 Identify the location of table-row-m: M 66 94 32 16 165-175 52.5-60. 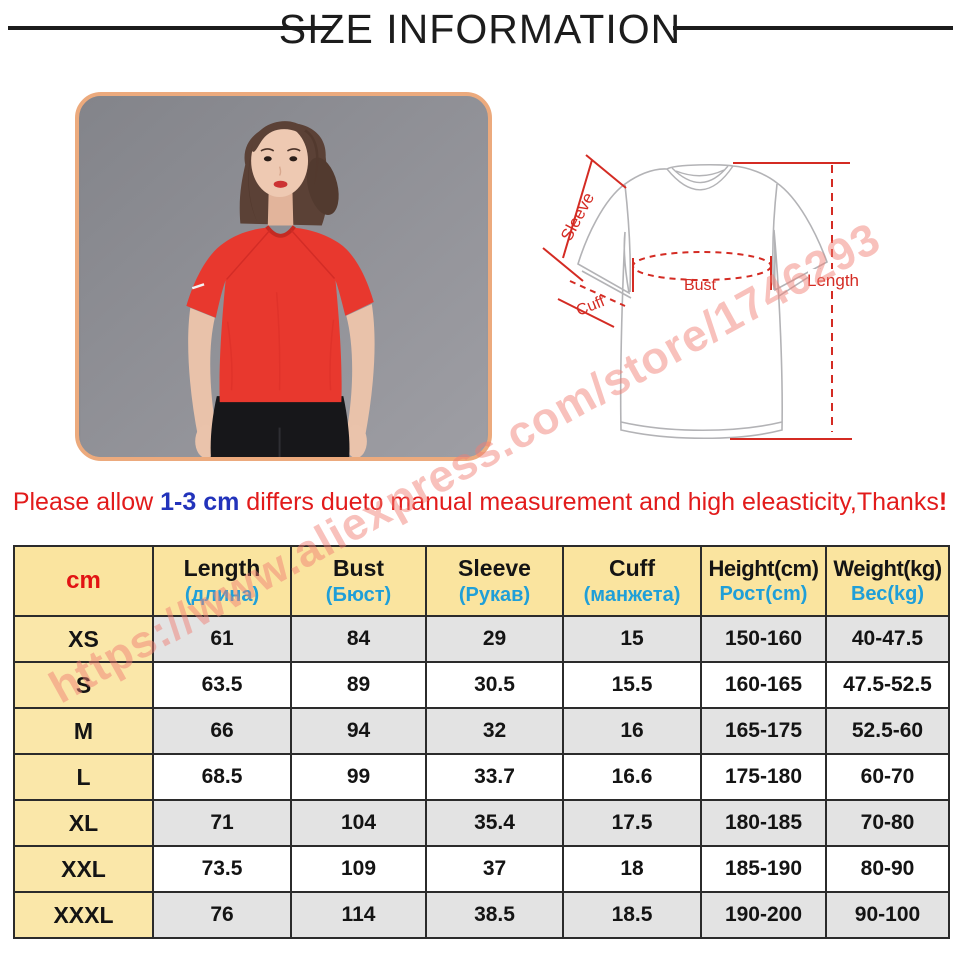
(481, 731).